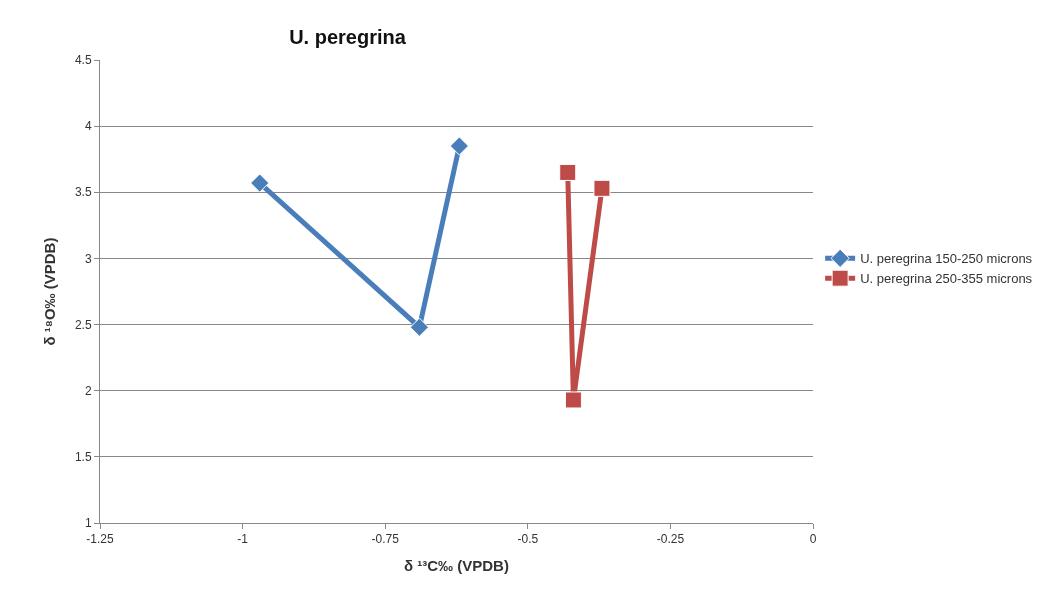 The width and height of the screenshot is (1053, 603). I want to click on x-tick-label: -1, so click(243, 539).